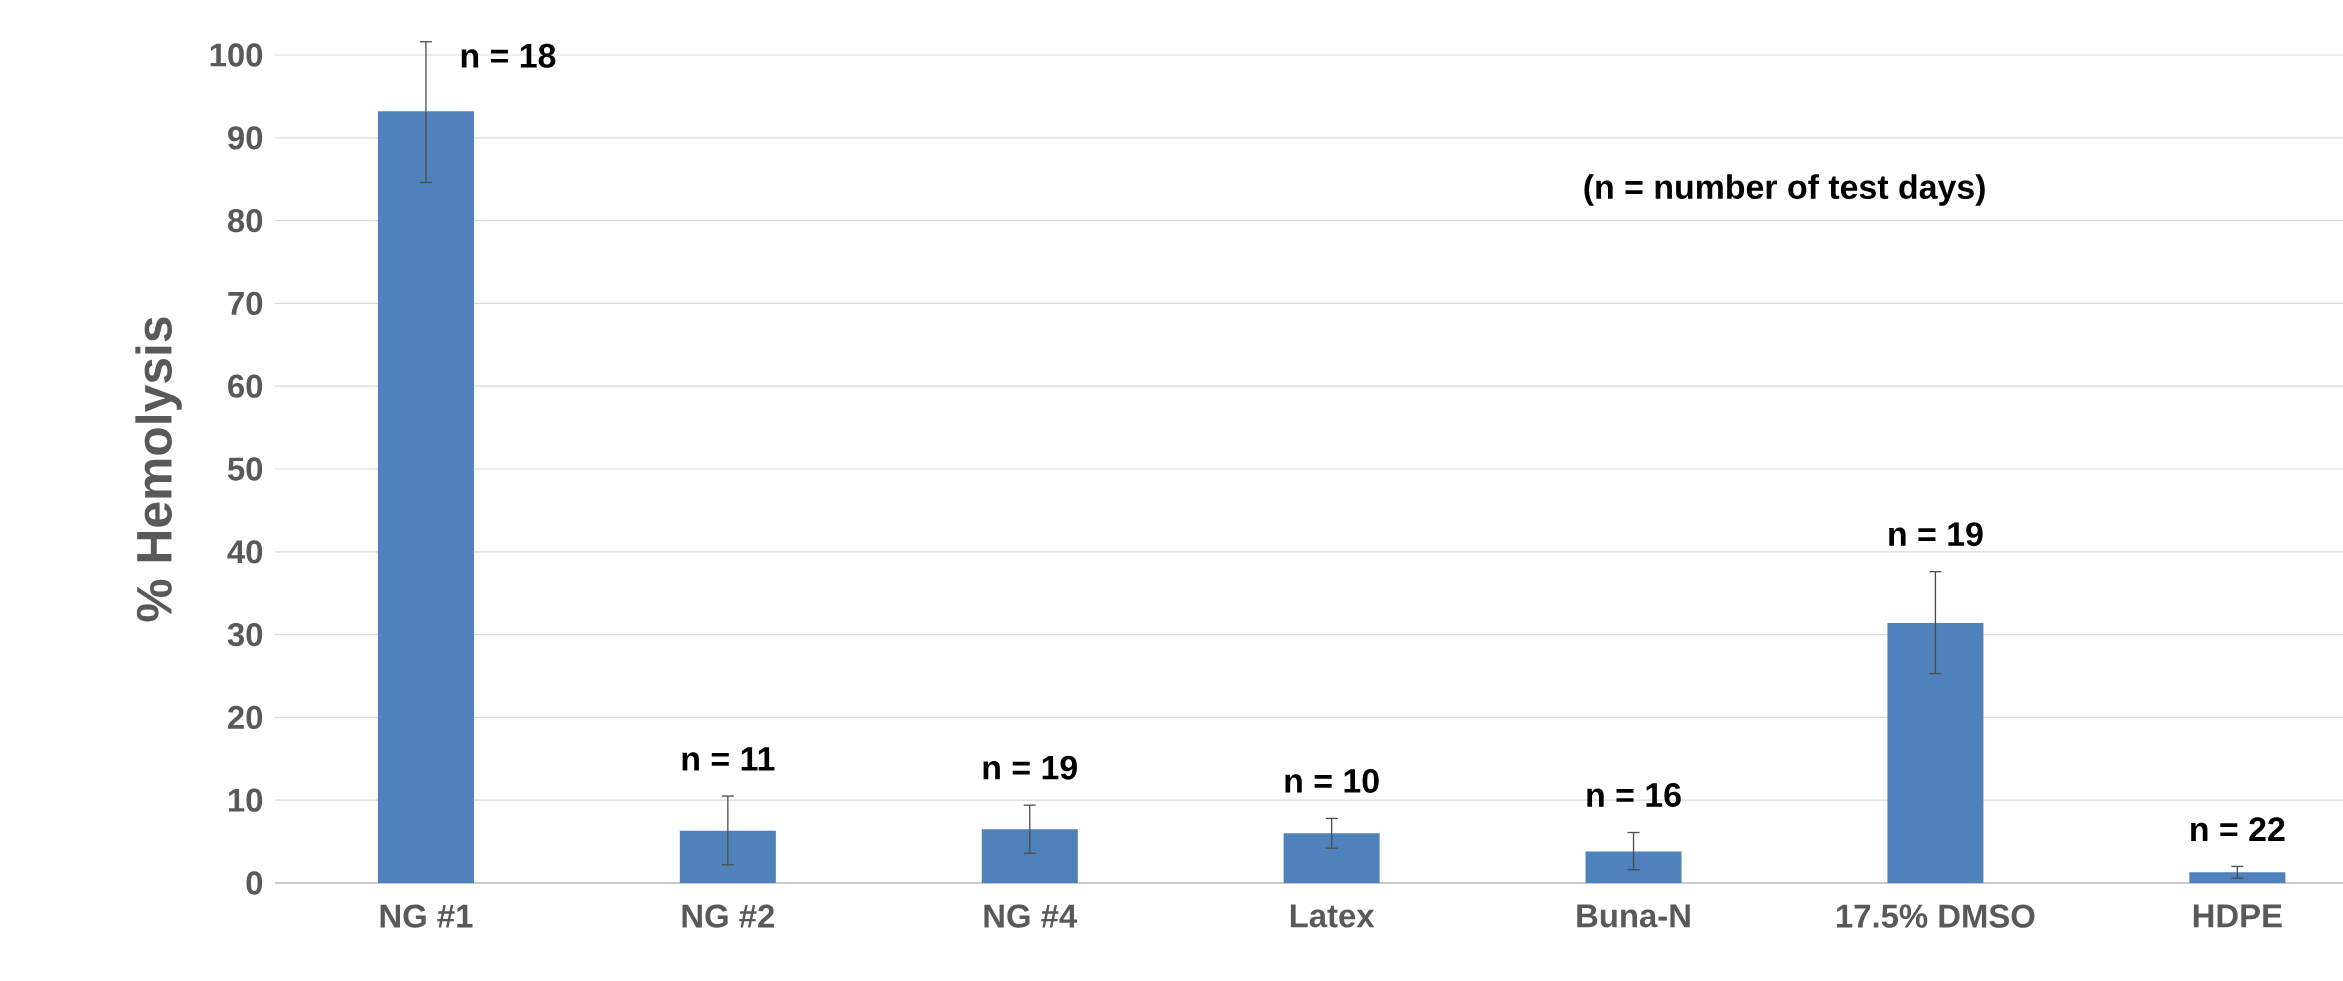 The height and width of the screenshot is (981, 2343). Describe the element at coordinates (1633, 916) in the screenshot. I see `x-tick-label: Buna-N` at that location.